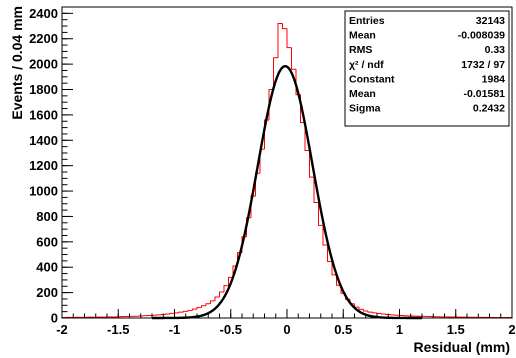 This screenshot has height=358, width=516. Describe the element at coordinates (47, 267) in the screenshot. I see `y-tick-label: 400` at that location.